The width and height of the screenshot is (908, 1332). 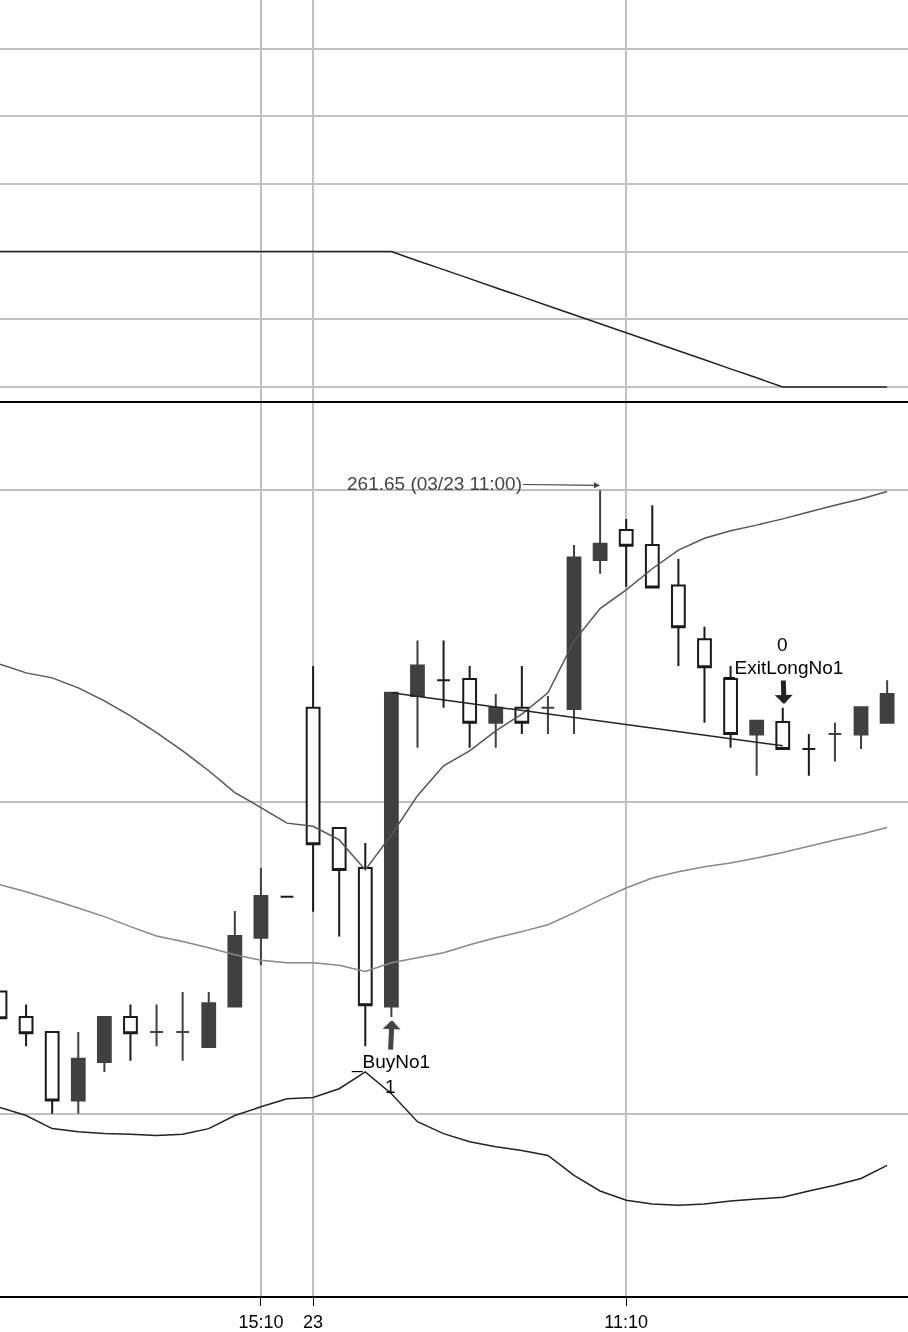 I want to click on x-tick-label: 23, so click(x=313, y=1321).